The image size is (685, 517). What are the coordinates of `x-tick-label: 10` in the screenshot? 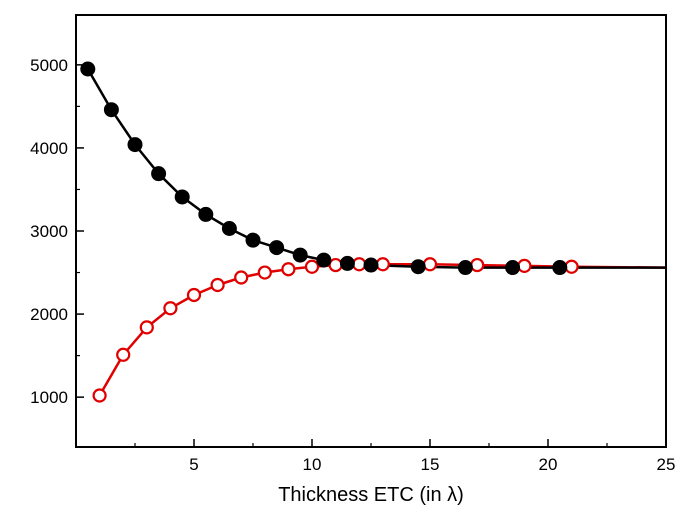 It's located at (312, 464).